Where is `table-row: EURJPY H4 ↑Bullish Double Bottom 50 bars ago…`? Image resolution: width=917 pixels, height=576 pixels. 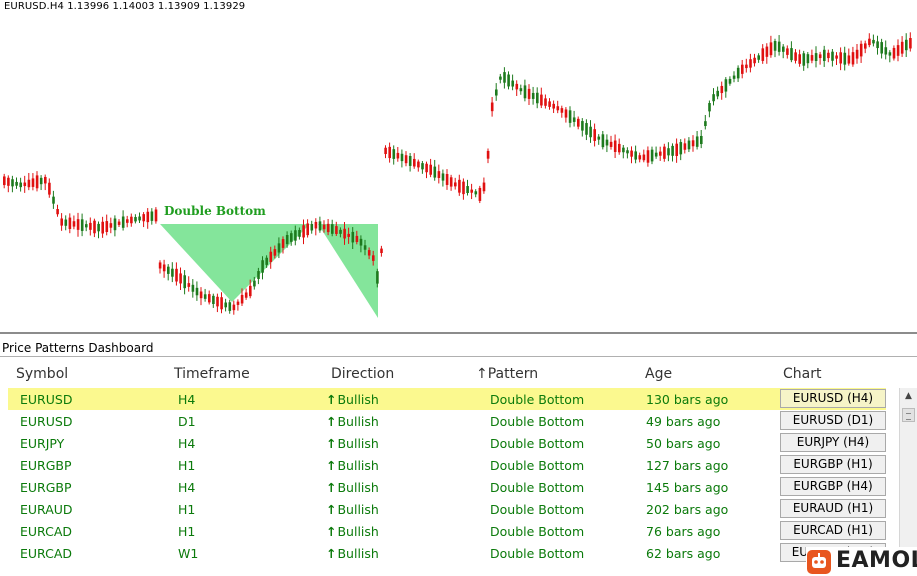
table-row: EURJPY H4 ↑Bullish Double Bottom 50 bars ago… is located at coordinates (447, 443).